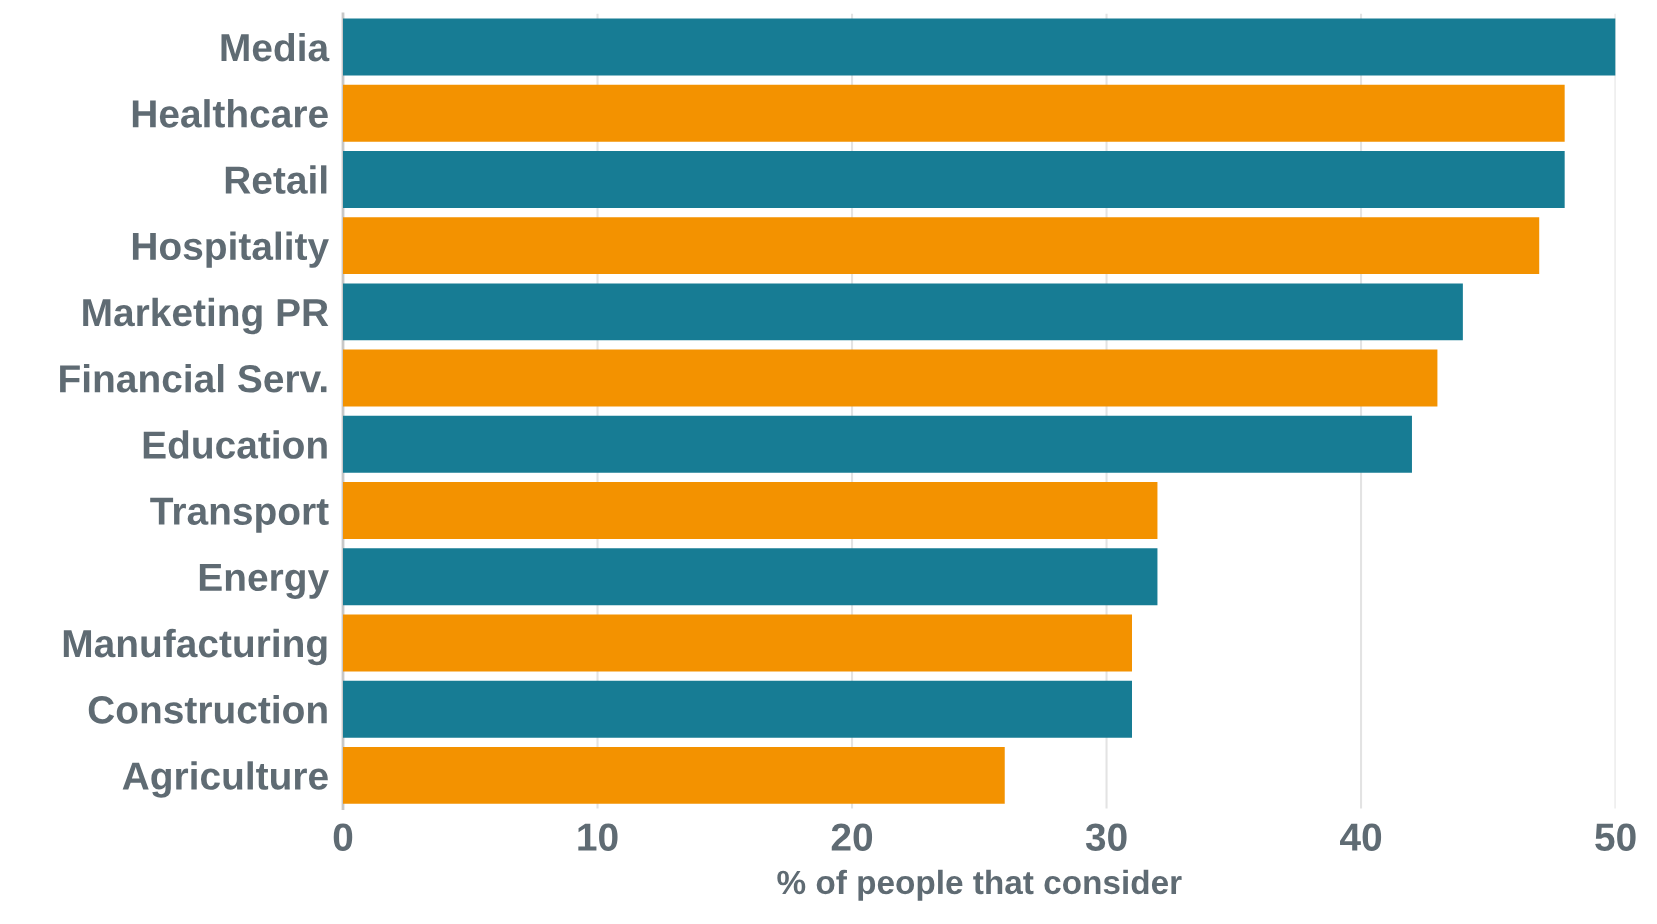  Describe the element at coordinates (343, 837) in the screenshot. I see `x-tick-label: 0` at that location.